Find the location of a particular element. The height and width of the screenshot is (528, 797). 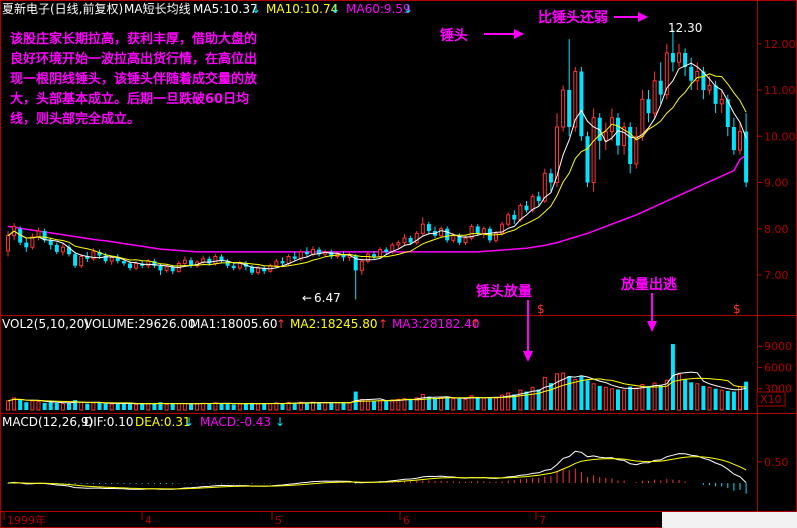

dif-line is located at coordinates (377, 470).